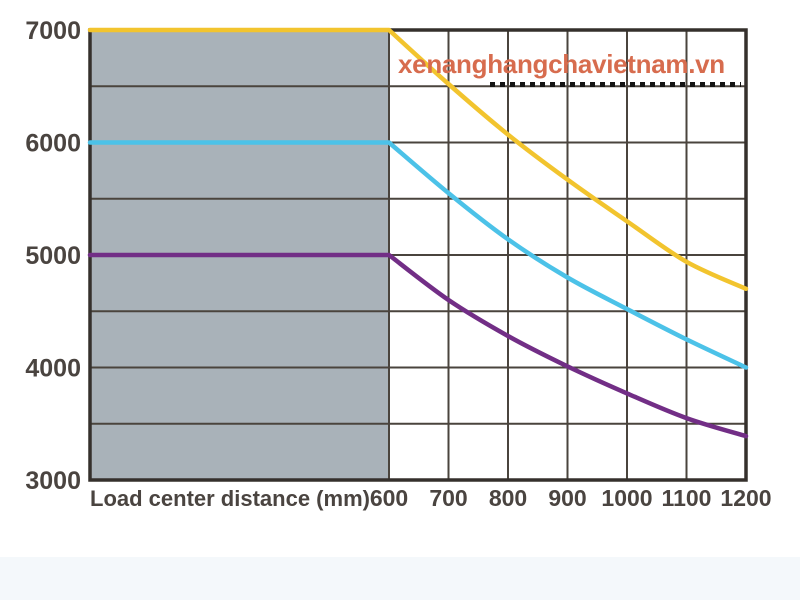 The width and height of the screenshot is (800, 600). Describe the element at coordinates (53, 31) in the screenshot. I see `y-tick-label: 7000` at that location.